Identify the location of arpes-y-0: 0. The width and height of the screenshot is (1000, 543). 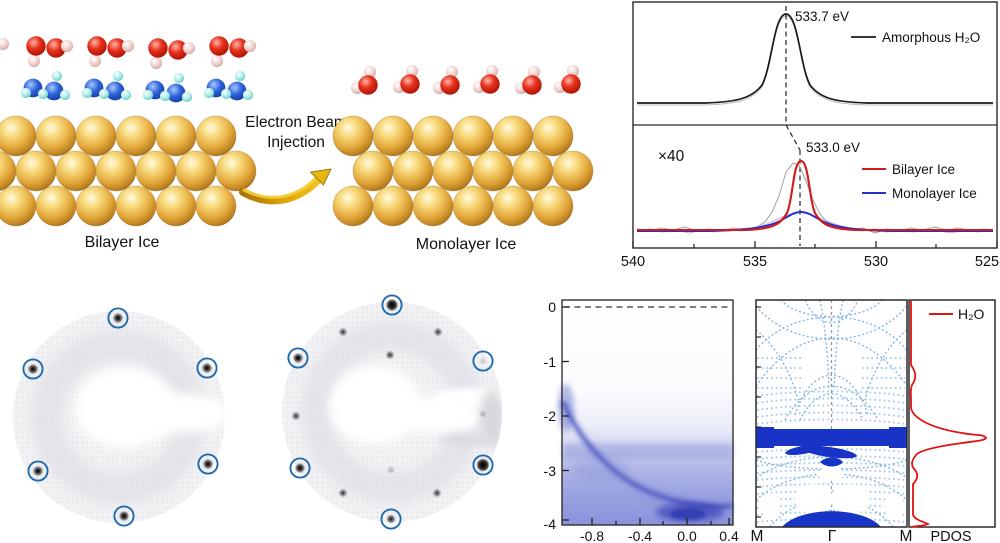
(552, 307).